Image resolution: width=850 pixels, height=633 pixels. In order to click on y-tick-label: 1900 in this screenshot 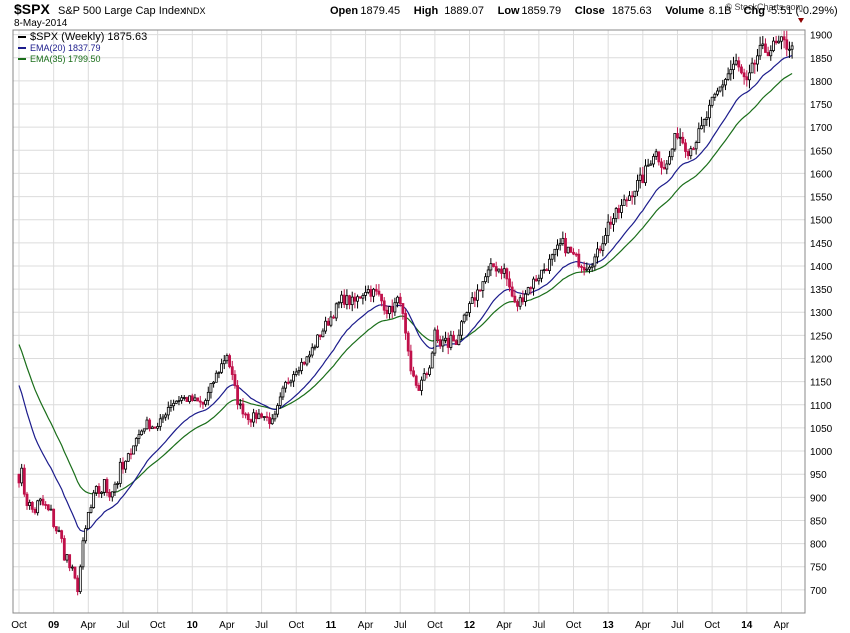, I will do `click(821, 36)`.